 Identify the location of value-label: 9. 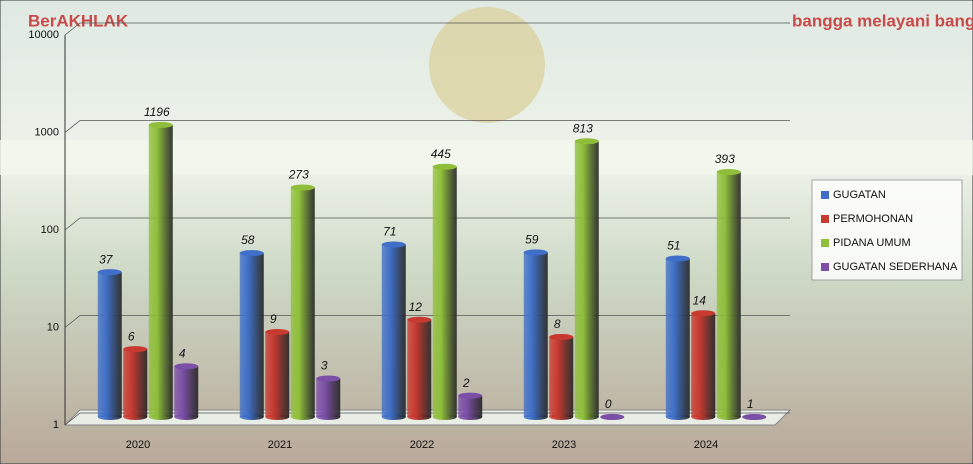
(273, 319).